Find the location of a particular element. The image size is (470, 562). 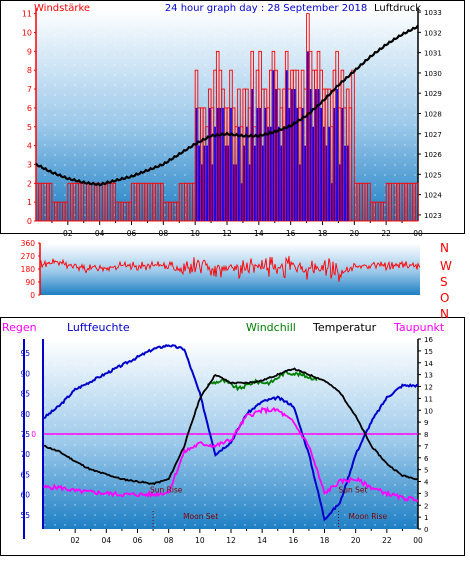

humidity-tick-label: 90 is located at coordinates (25, 373).